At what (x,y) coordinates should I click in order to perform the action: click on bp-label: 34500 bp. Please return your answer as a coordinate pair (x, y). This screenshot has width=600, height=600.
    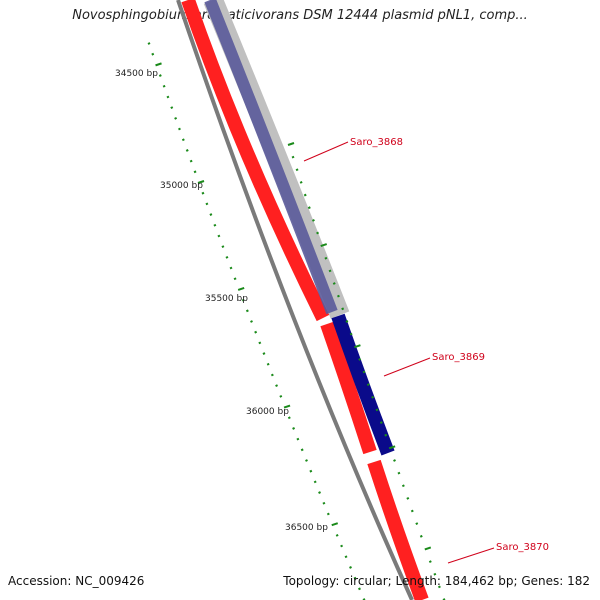
    Looking at the image, I should click on (136, 74).